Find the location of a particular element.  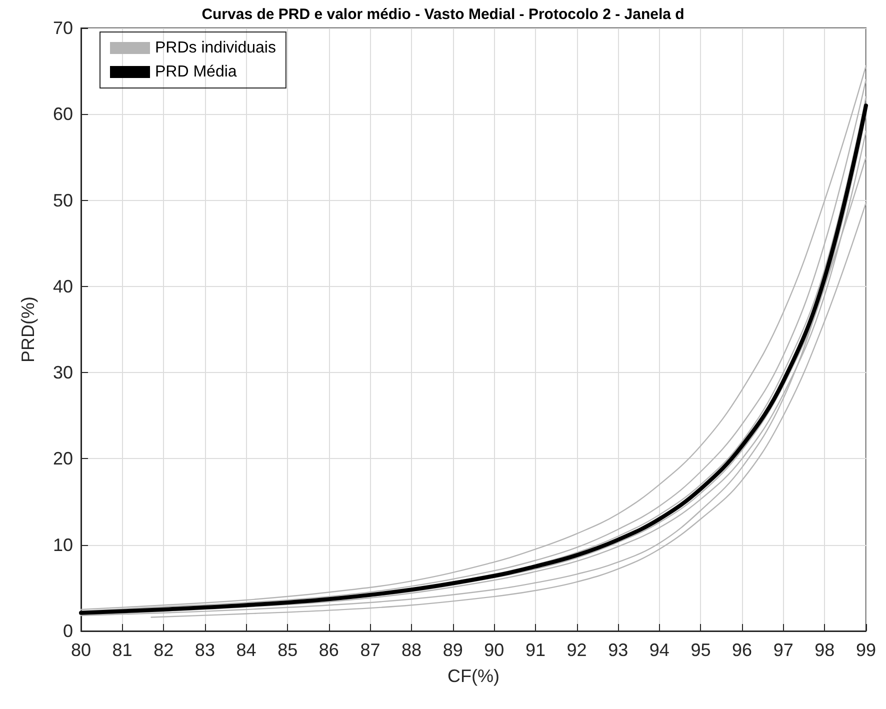

x-tick-label: 90 is located at coordinates (494, 650).